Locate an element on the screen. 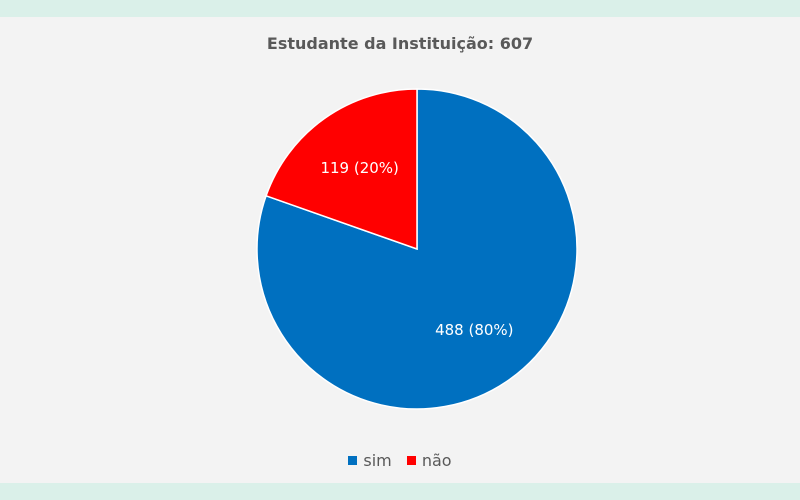 The image size is (800, 500). legend-item-nao: não is located at coordinates (429, 460).